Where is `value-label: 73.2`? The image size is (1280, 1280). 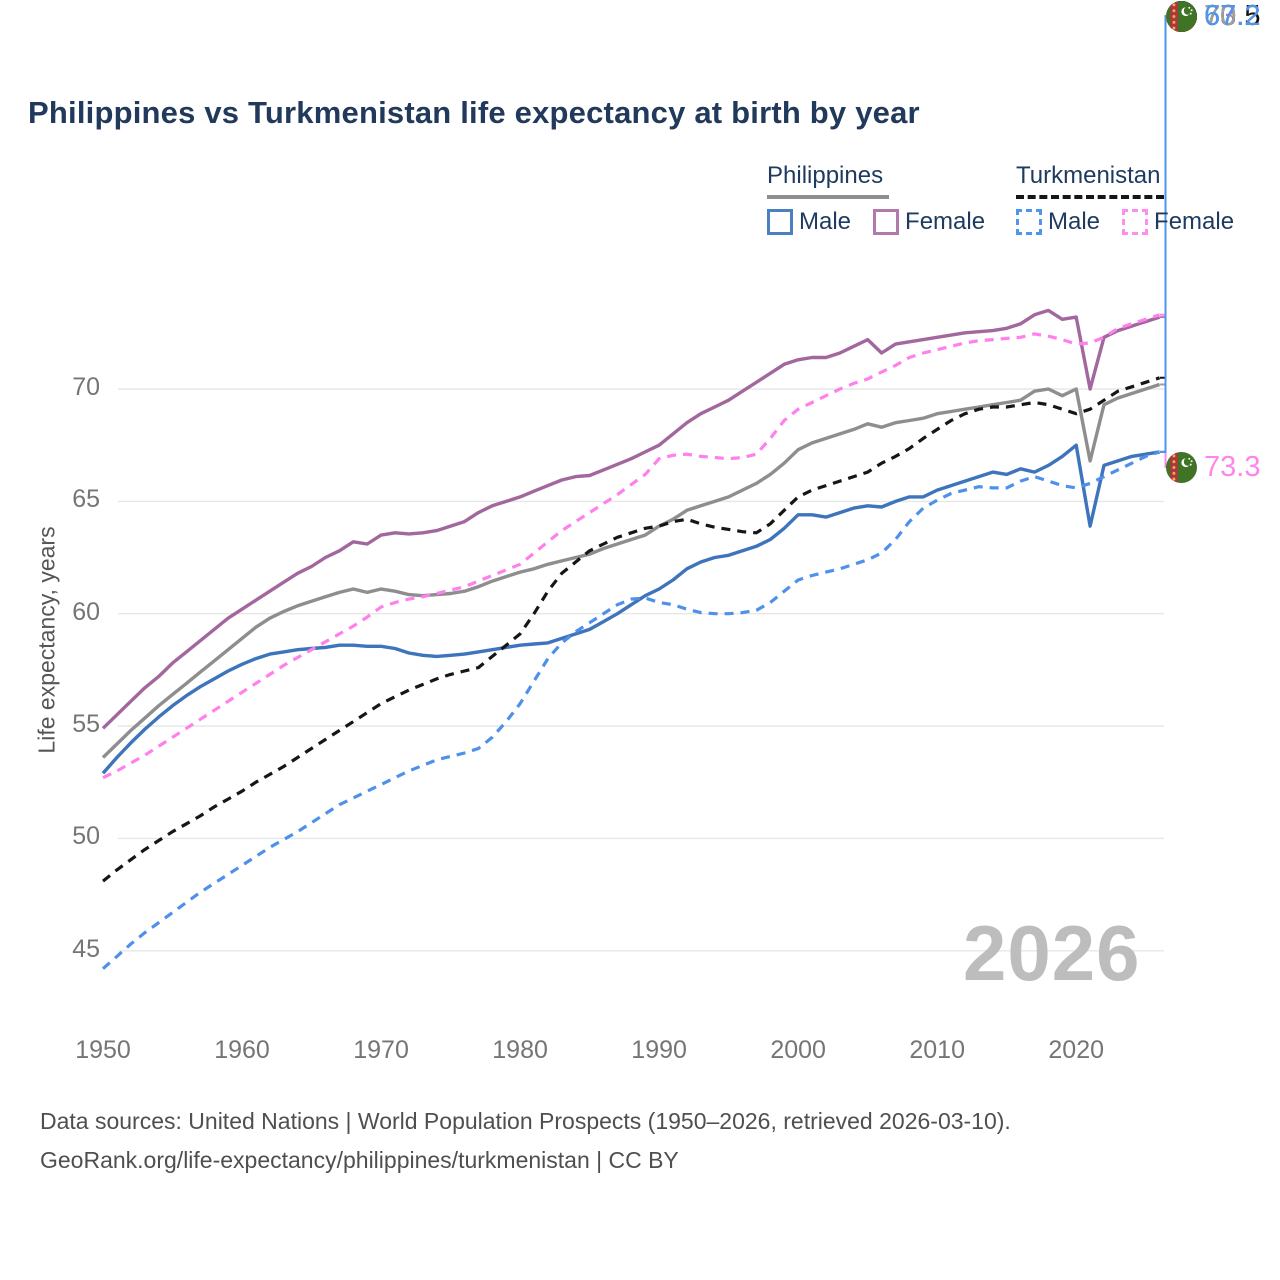
value-label: 73.2 is located at coordinates (1232, 16).